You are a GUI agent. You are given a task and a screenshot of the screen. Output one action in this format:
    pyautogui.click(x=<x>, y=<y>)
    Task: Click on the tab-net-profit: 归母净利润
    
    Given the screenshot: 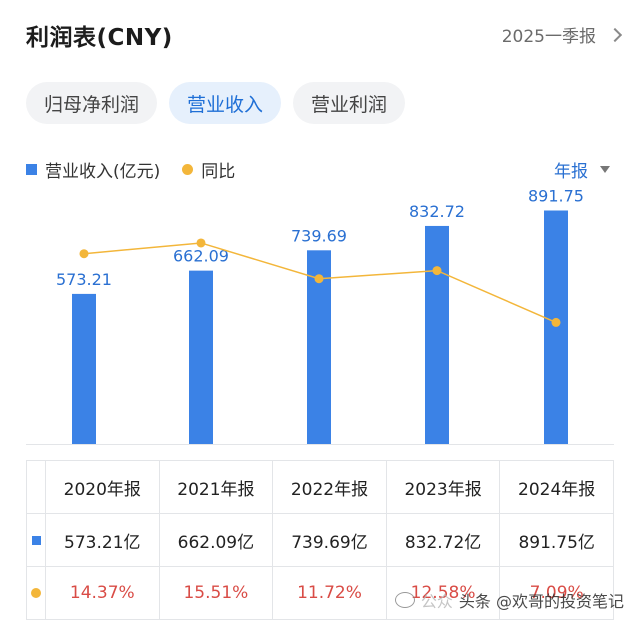 What is the action you would take?
    pyautogui.click(x=92, y=103)
    